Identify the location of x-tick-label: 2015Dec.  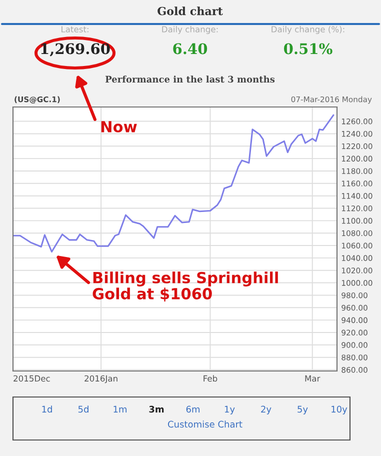
(32, 378).